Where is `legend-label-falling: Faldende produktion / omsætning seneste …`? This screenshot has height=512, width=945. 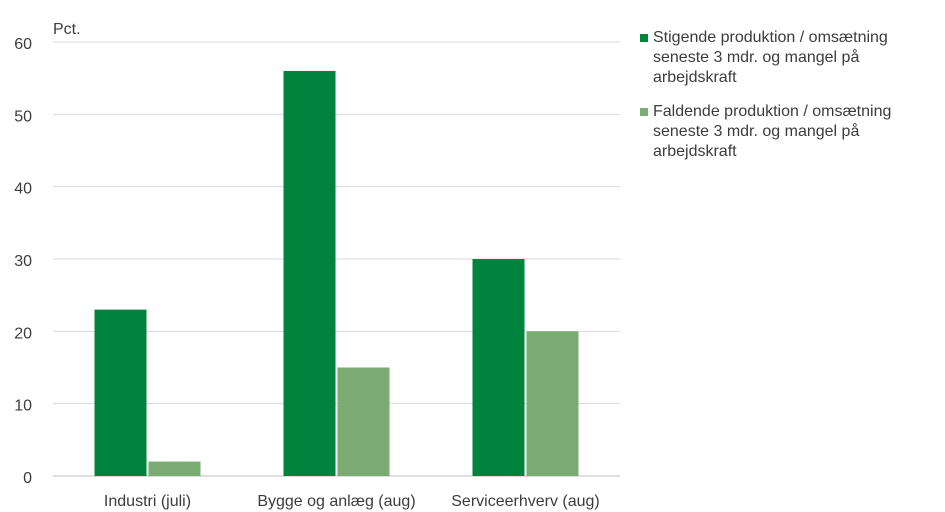
legend-label-falling: Faldende produktion / omsætning seneste … is located at coordinates (772, 131).